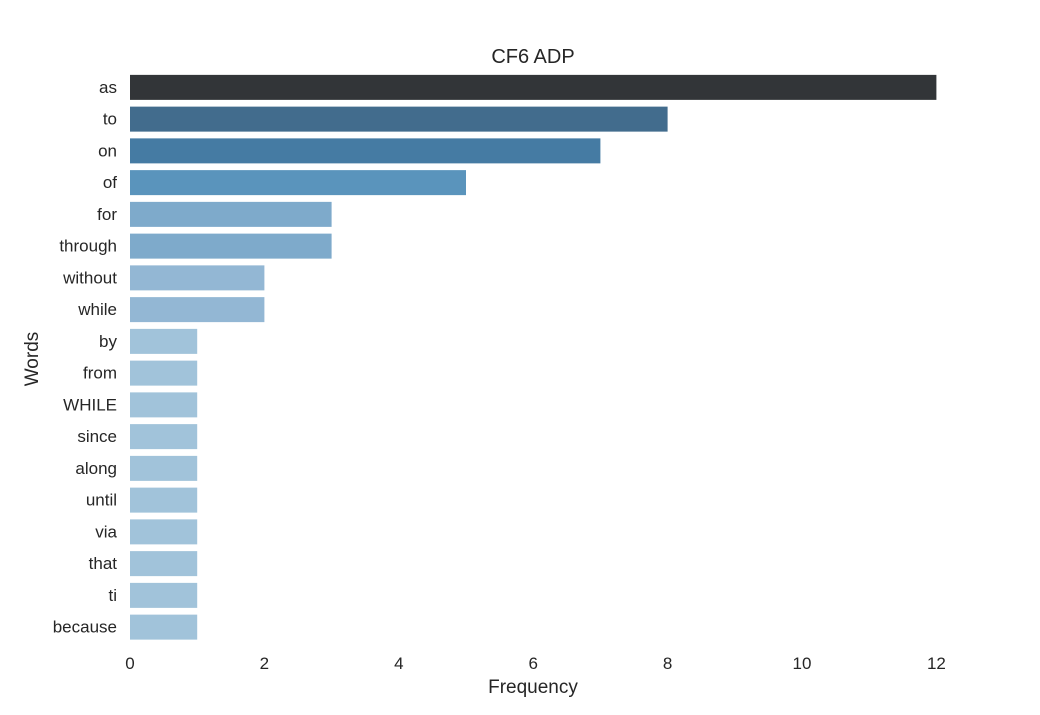 Image resolution: width=1040 pixels, height=715 pixels. What do you see at coordinates (90, 404) in the screenshot?
I see `y-tick-label: WHILE` at bounding box center [90, 404].